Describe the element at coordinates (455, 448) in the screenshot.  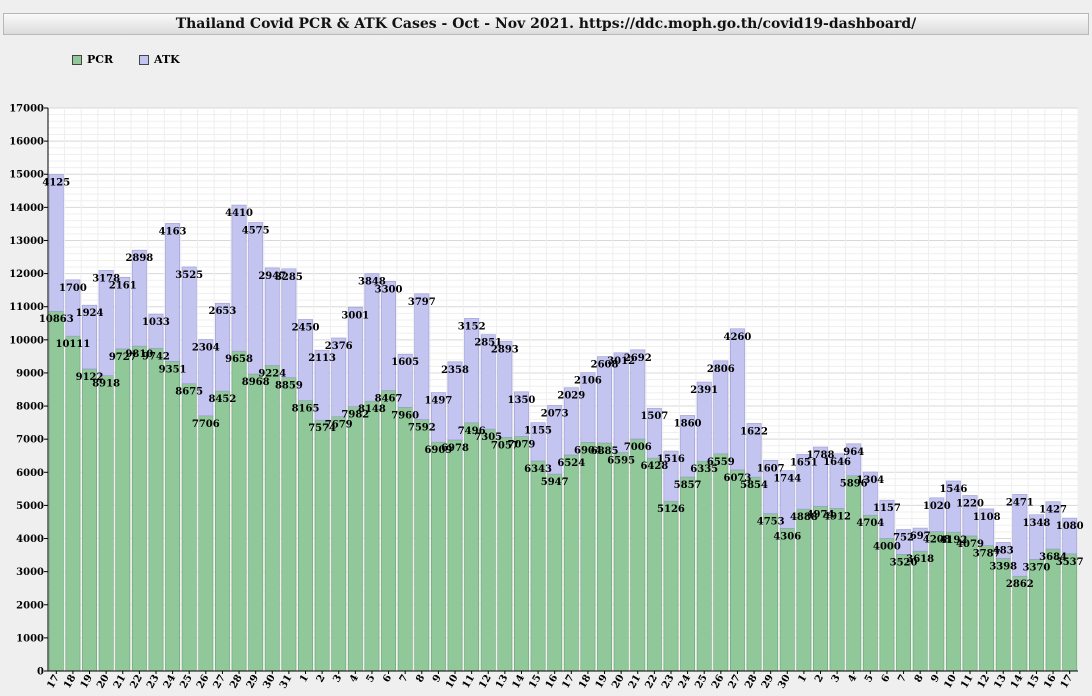
I see `data-label-pcr: 6978` at that location.